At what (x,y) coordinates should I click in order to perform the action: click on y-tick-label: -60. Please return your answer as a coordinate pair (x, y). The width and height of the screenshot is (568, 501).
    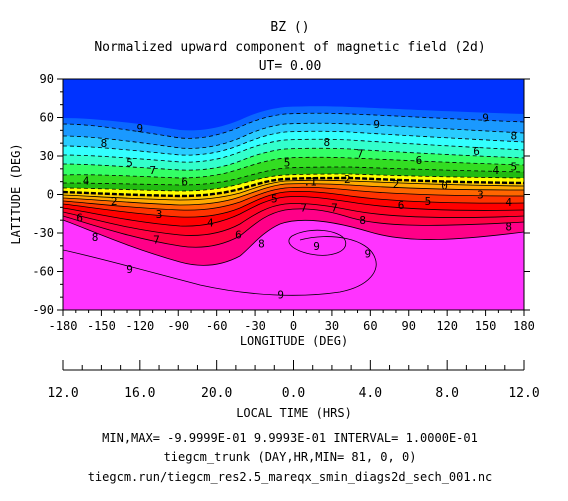
    Looking at the image, I should click on (43, 272).